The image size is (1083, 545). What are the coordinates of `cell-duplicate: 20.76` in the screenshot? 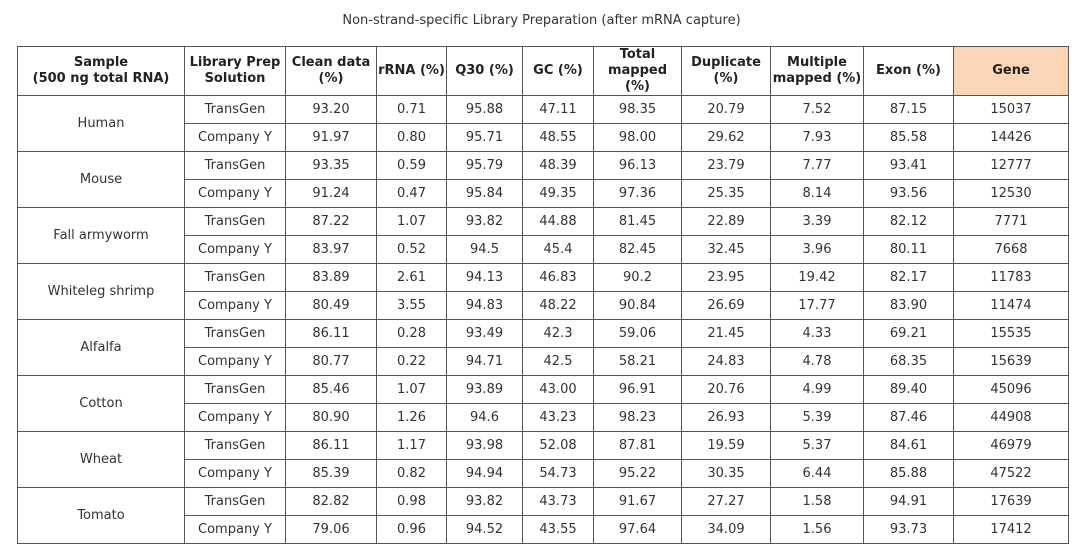 It's located at (726, 389).